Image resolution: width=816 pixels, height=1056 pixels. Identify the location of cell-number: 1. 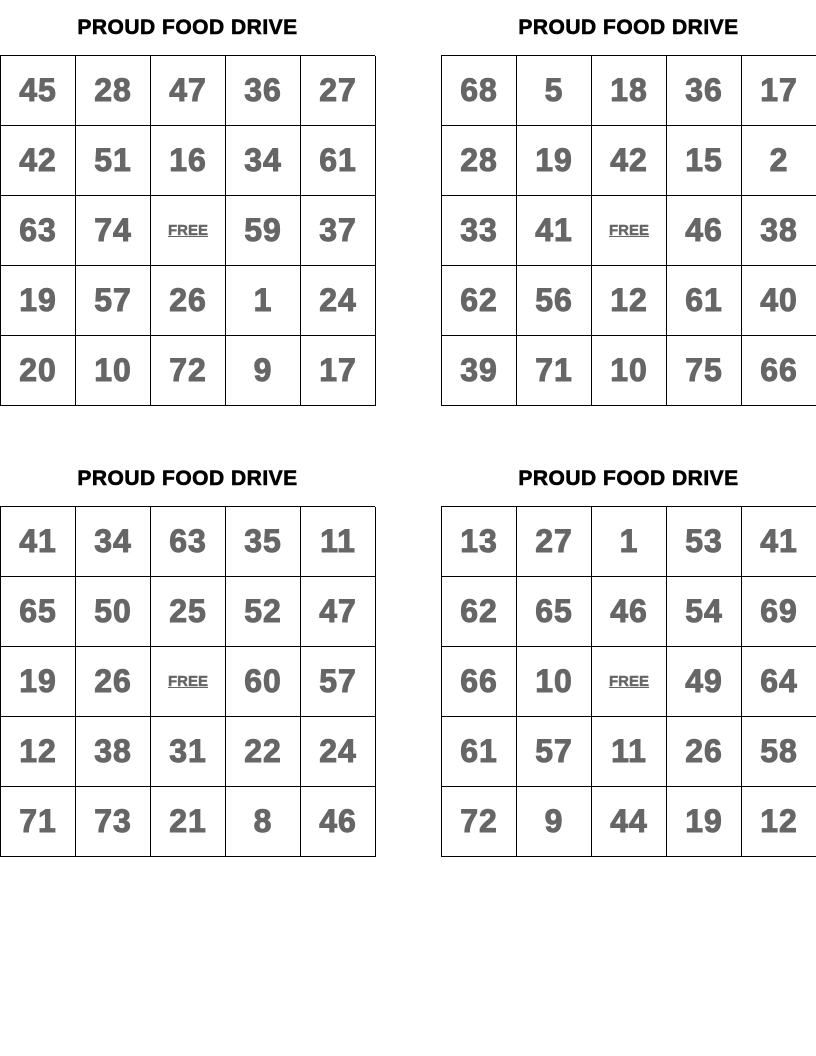
(629, 541).